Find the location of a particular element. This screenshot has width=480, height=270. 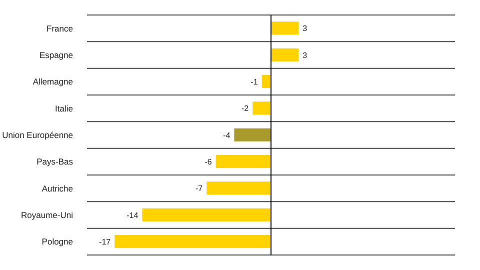

data-label: -6 is located at coordinates (208, 162).